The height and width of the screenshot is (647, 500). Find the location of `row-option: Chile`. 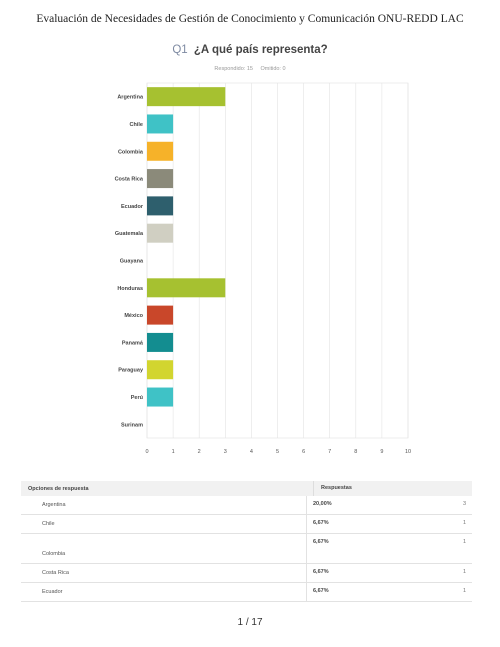

row-option: Chile is located at coordinates (48, 524).